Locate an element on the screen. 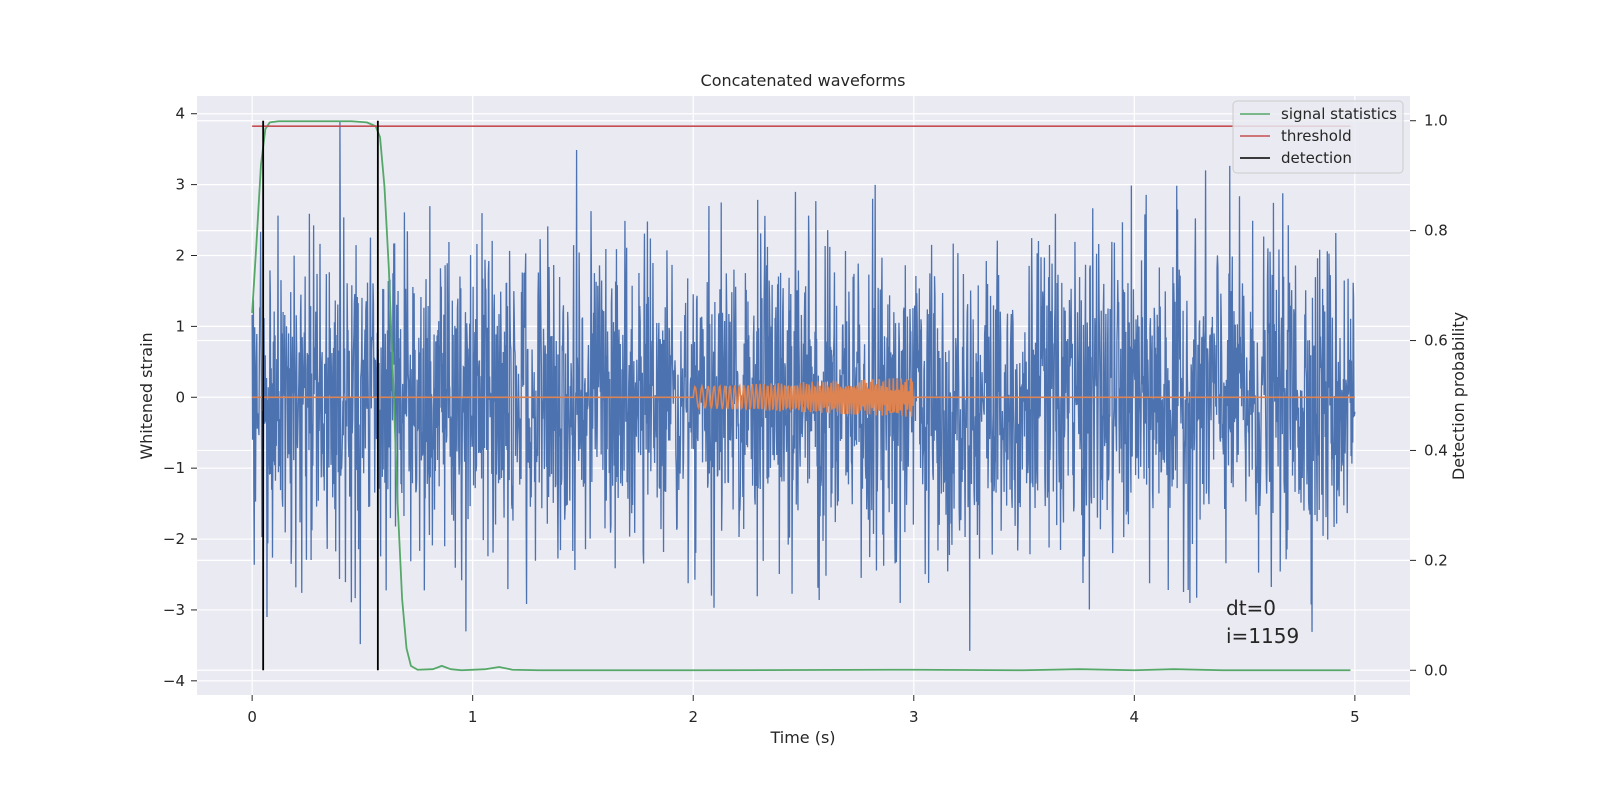  y-right-tick-label: 1.0 is located at coordinates (1436, 121).